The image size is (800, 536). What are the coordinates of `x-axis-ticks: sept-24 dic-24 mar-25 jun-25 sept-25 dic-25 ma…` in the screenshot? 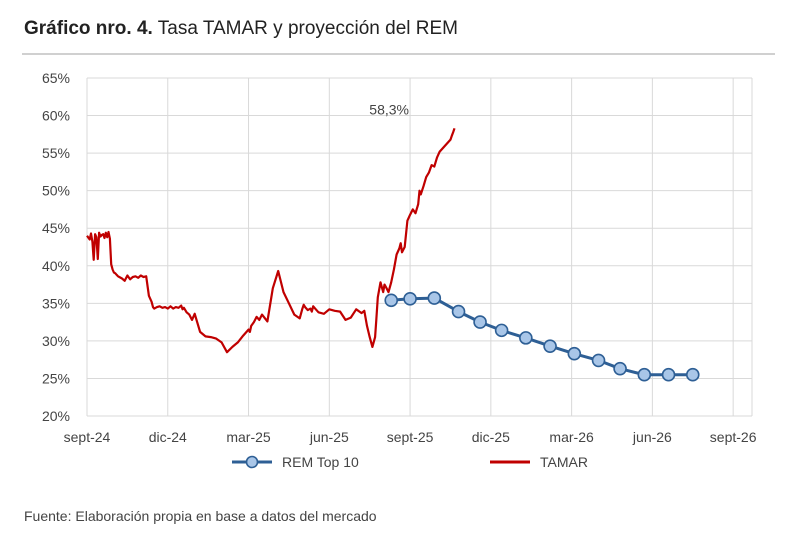 It's located at (410, 437).